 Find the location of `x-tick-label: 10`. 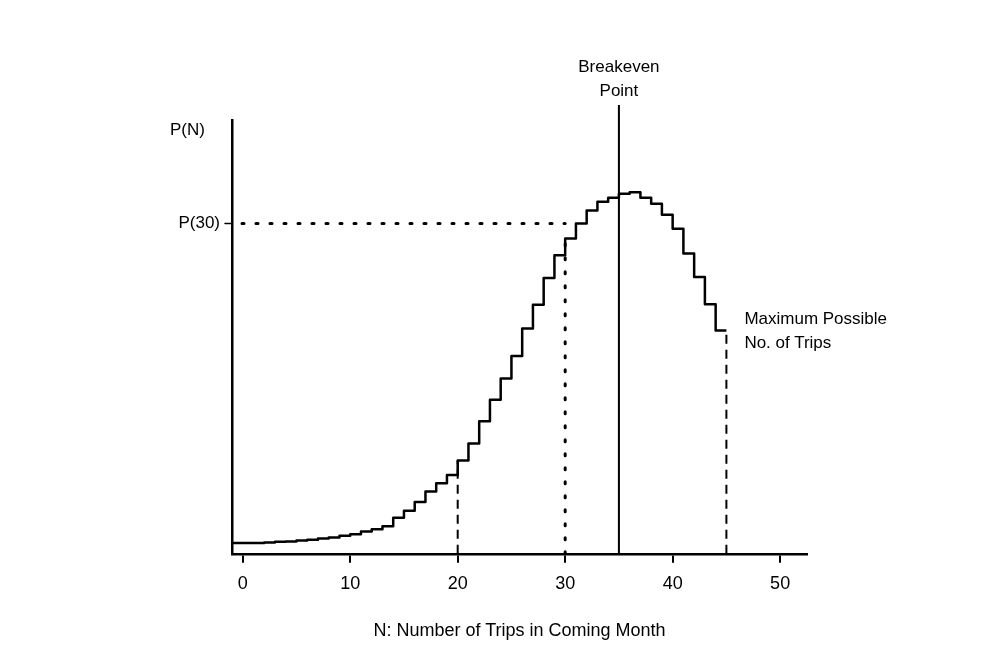

x-tick-label: 10 is located at coordinates (350, 582).